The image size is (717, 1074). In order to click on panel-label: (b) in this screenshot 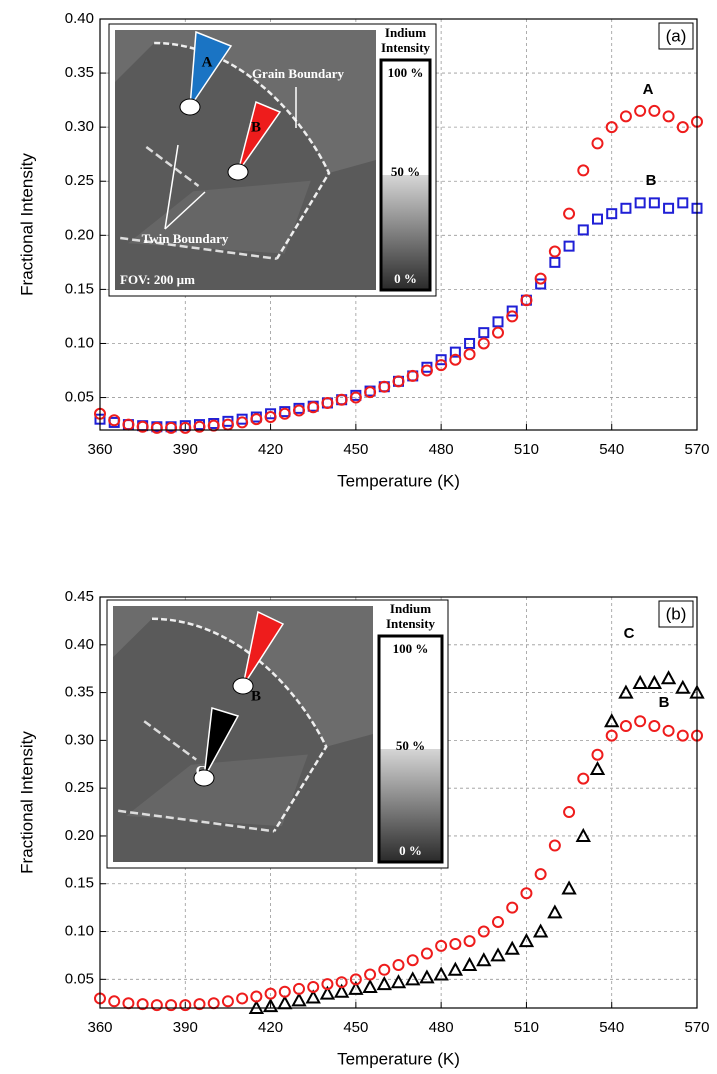, I will do `click(676, 613)`.